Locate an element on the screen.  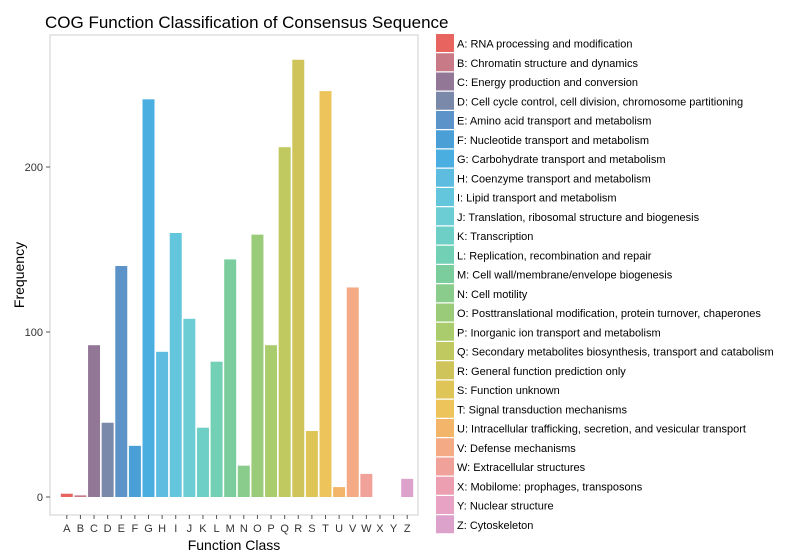
x-tick-label: I is located at coordinates (175, 529).